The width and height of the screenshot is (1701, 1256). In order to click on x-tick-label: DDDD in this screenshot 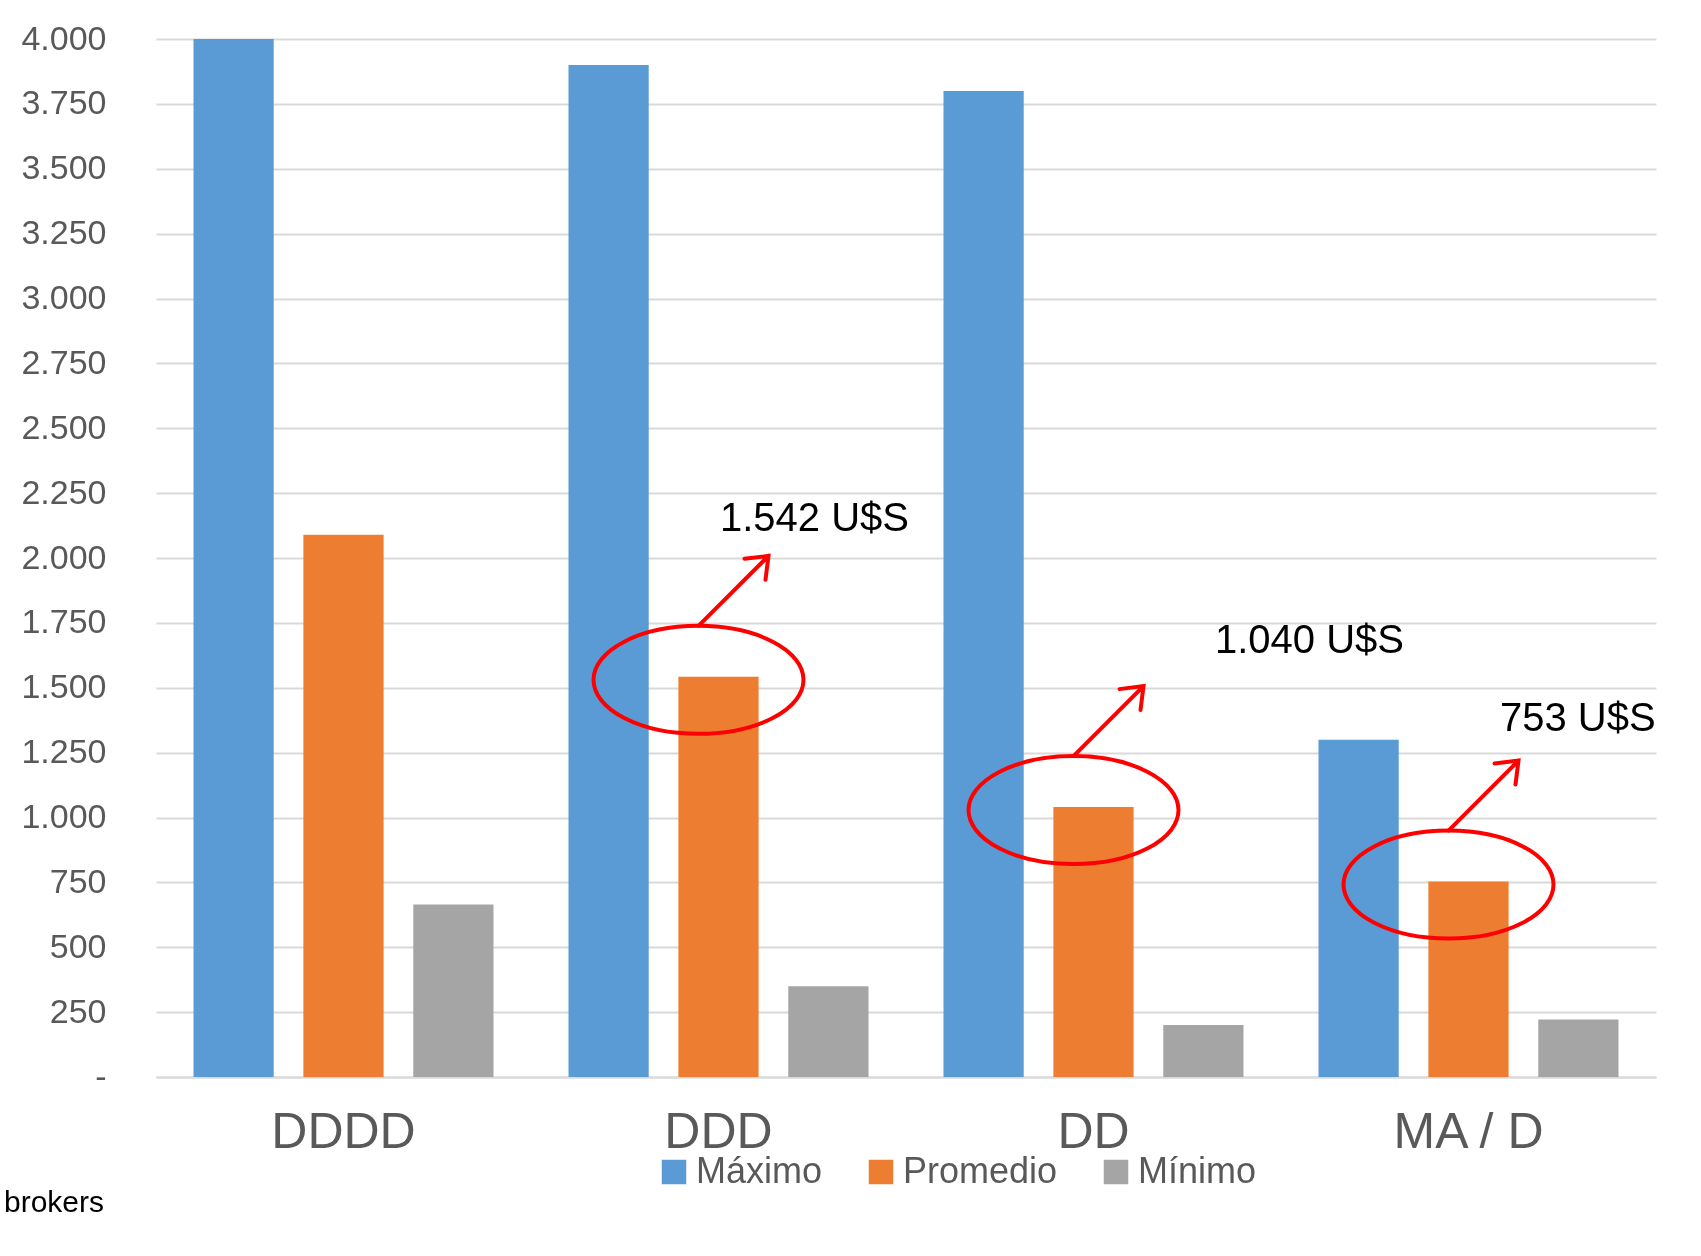, I will do `click(343, 1130)`.